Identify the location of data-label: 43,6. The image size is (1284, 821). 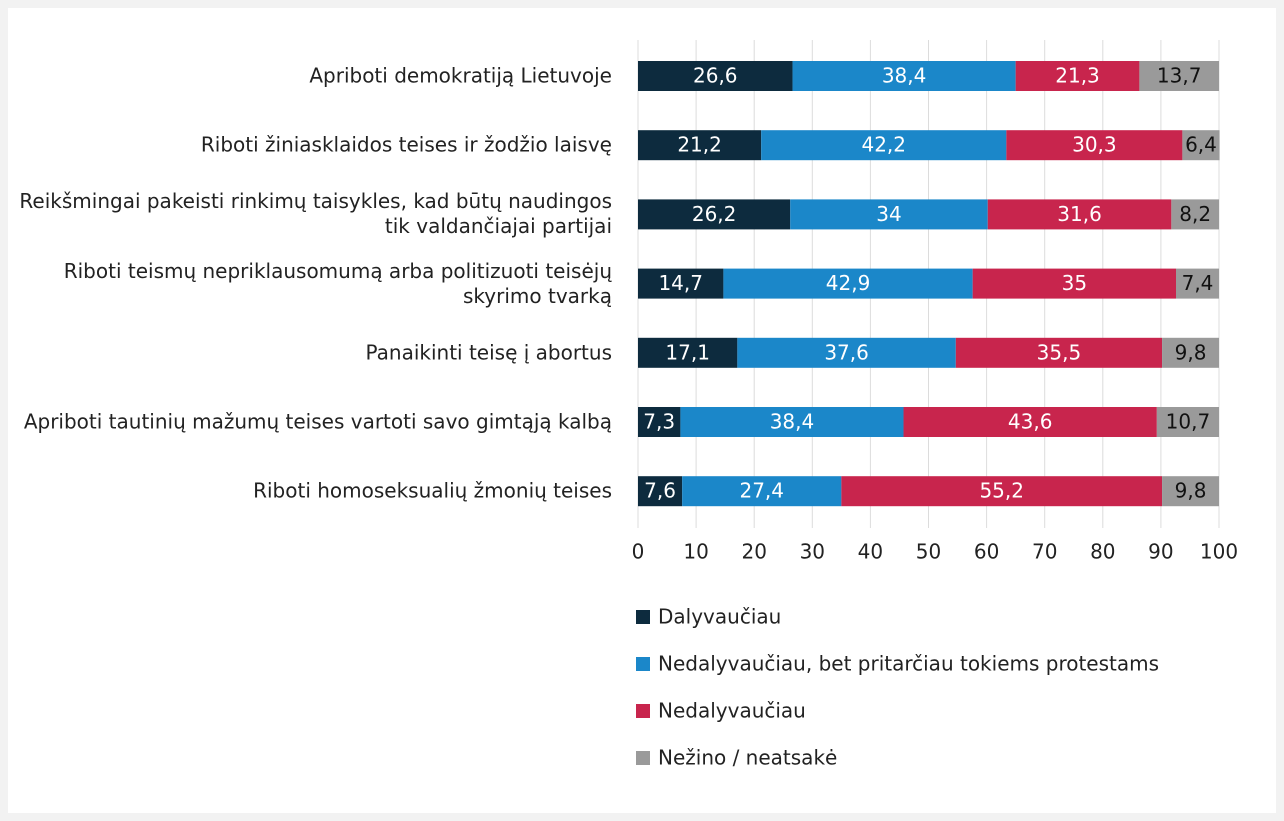
(1030, 422).